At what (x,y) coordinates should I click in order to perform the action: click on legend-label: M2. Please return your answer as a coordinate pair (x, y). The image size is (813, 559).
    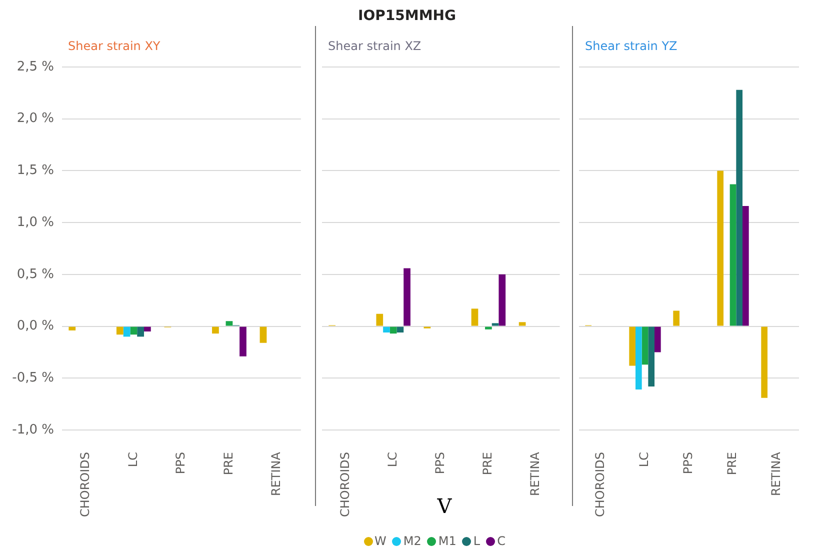
    Looking at the image, I should click on (412, 541).